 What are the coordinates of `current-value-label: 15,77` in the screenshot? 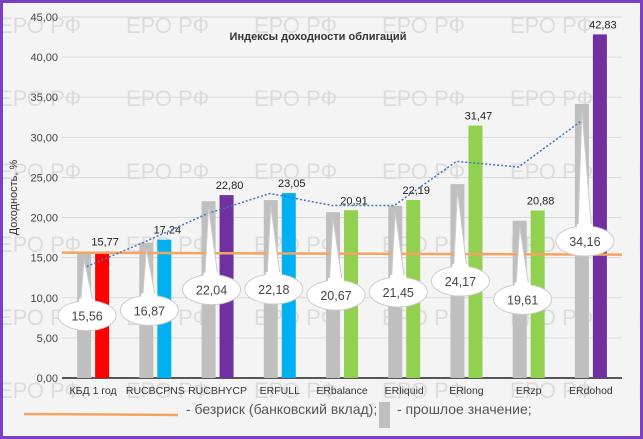 It's located at (105, 242).